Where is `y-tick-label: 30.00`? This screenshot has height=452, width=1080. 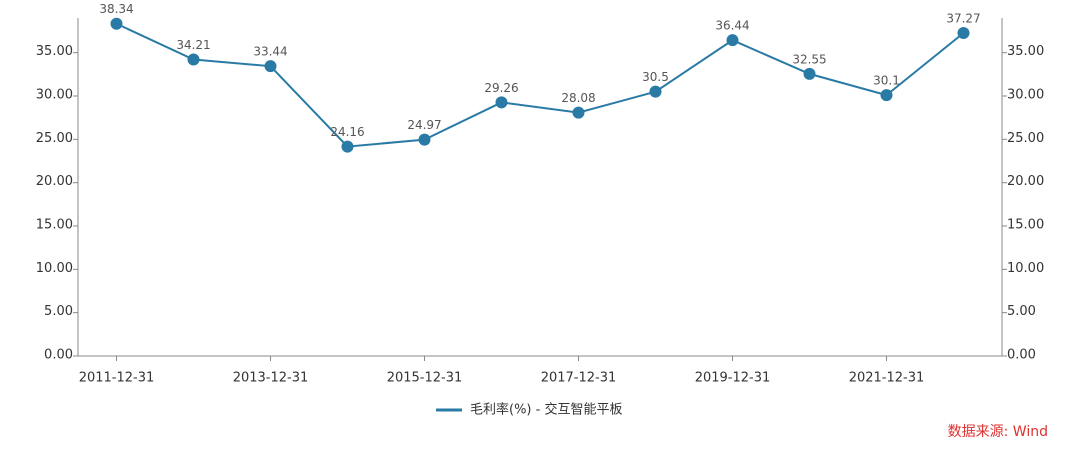
y-tick-label: 30.00 is located at coordinates (54, 95).